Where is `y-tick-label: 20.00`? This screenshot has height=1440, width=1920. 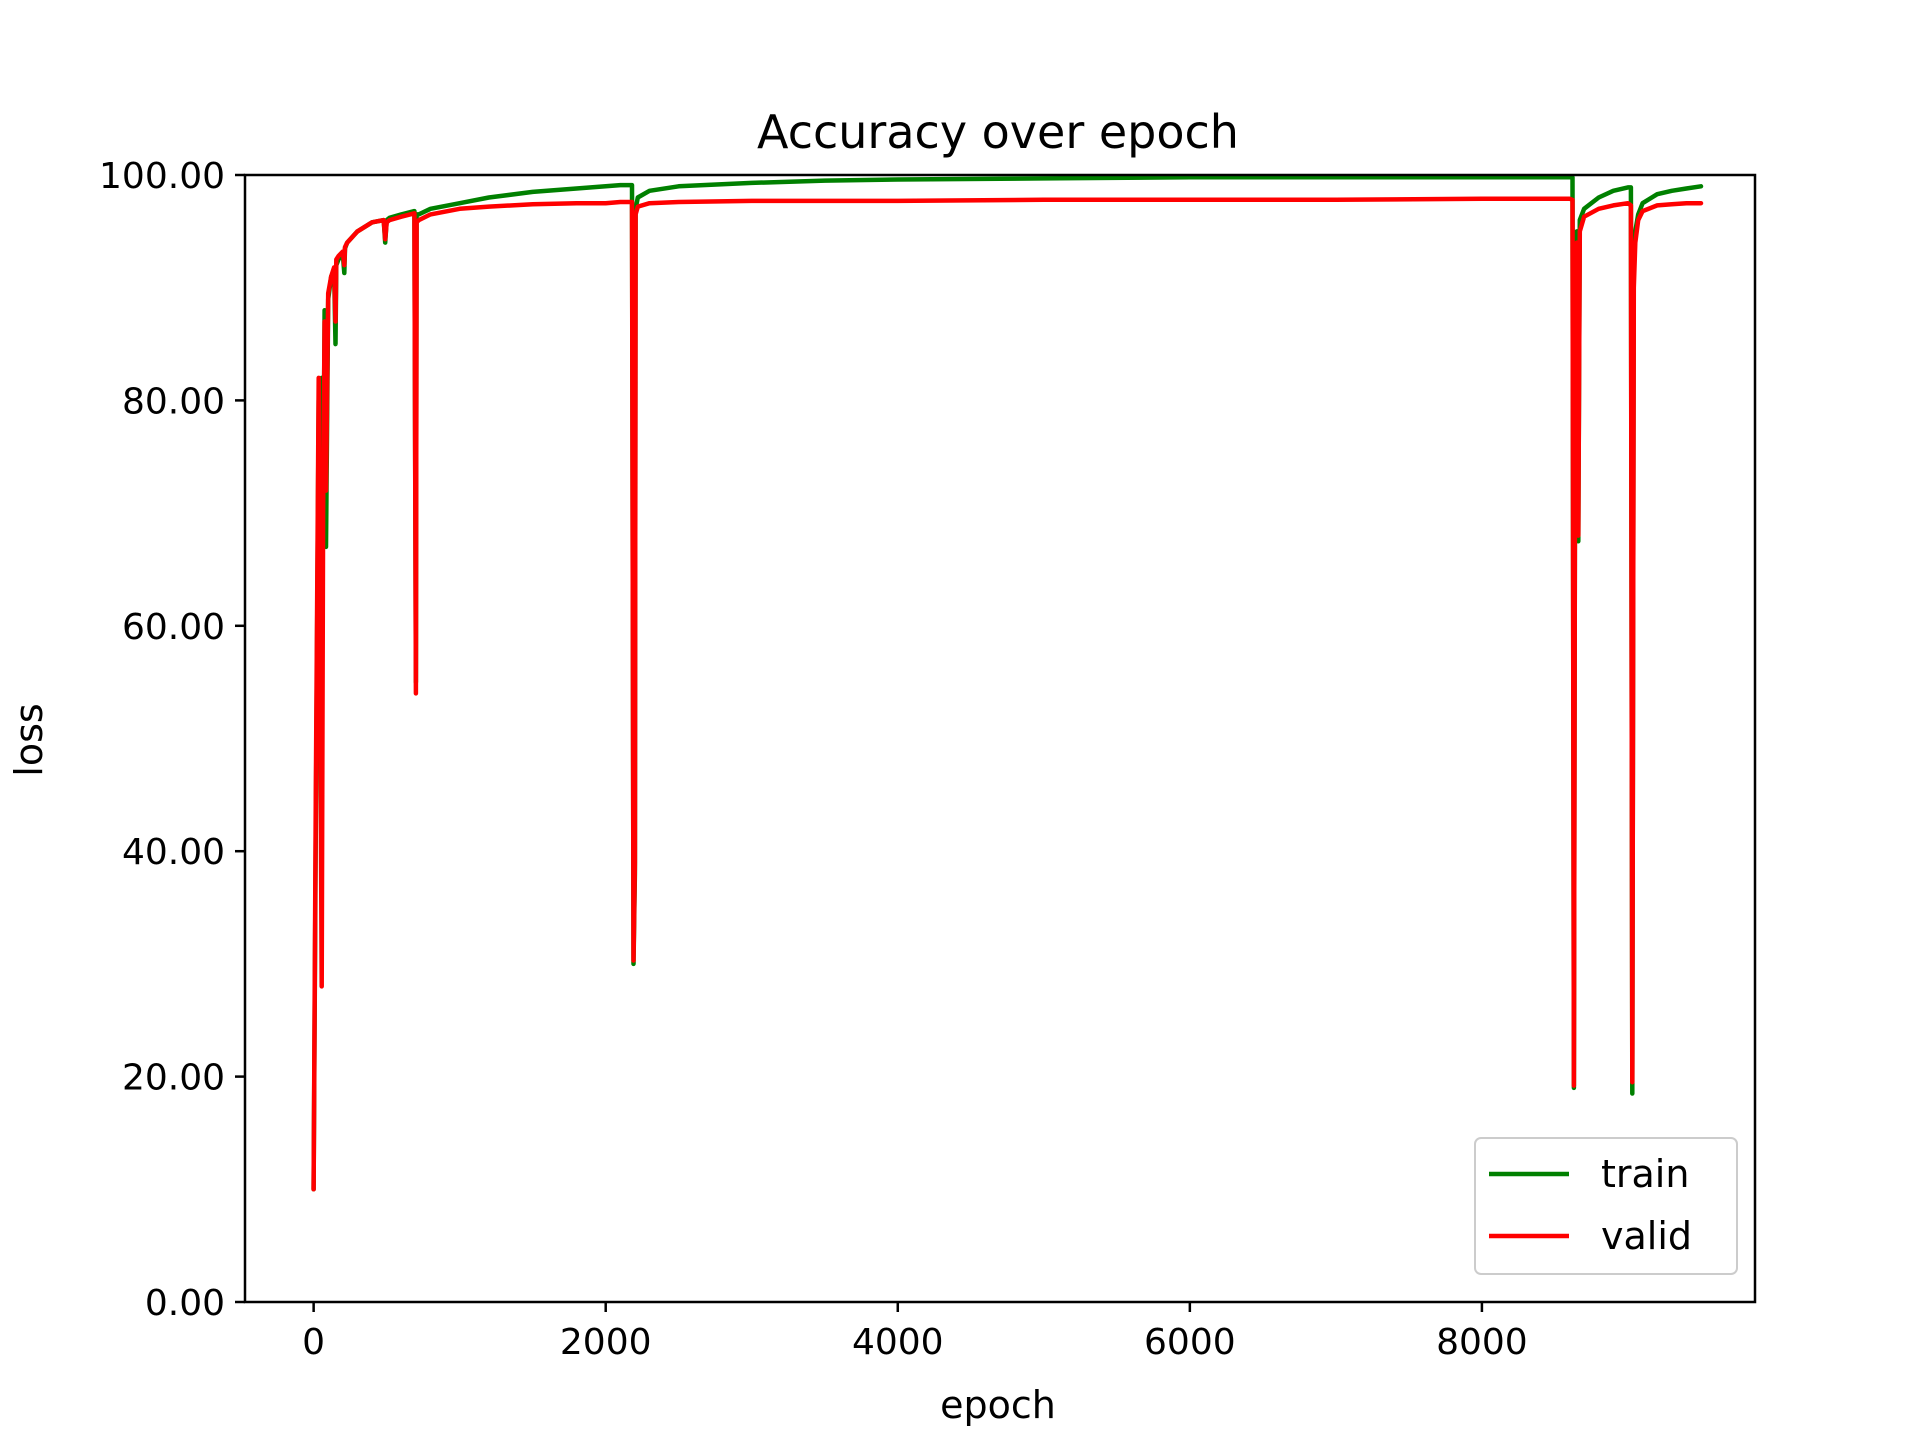 y-tick-label: 20.00 is located at coordinates (173, 1078).